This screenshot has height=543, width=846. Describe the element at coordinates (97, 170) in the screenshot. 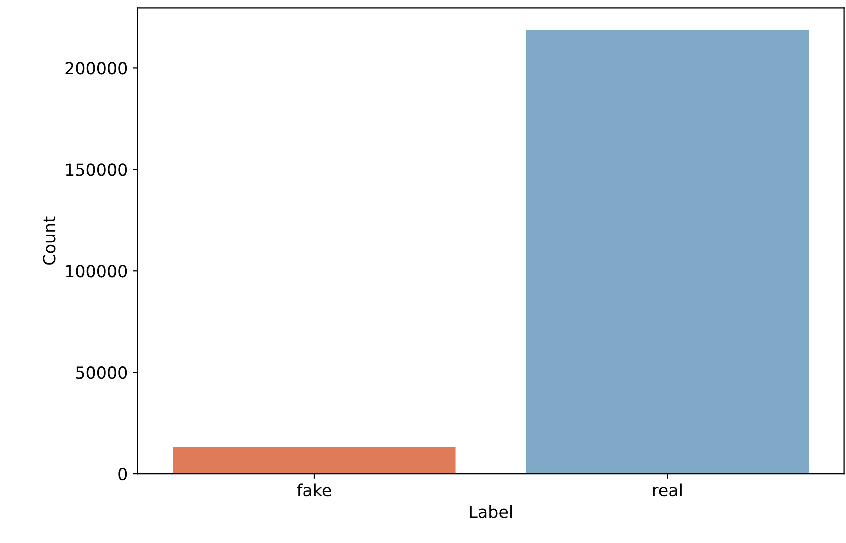

I see `y-tick-label: 150000` at that location.